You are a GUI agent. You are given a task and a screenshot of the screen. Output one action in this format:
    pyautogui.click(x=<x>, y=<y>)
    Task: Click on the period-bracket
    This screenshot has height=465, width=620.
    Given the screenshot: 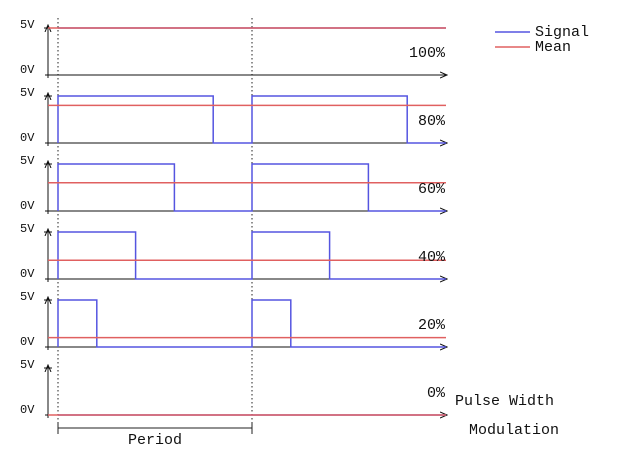 What is the action you would take?
    pyautogui.click(x=155, y=428)
    